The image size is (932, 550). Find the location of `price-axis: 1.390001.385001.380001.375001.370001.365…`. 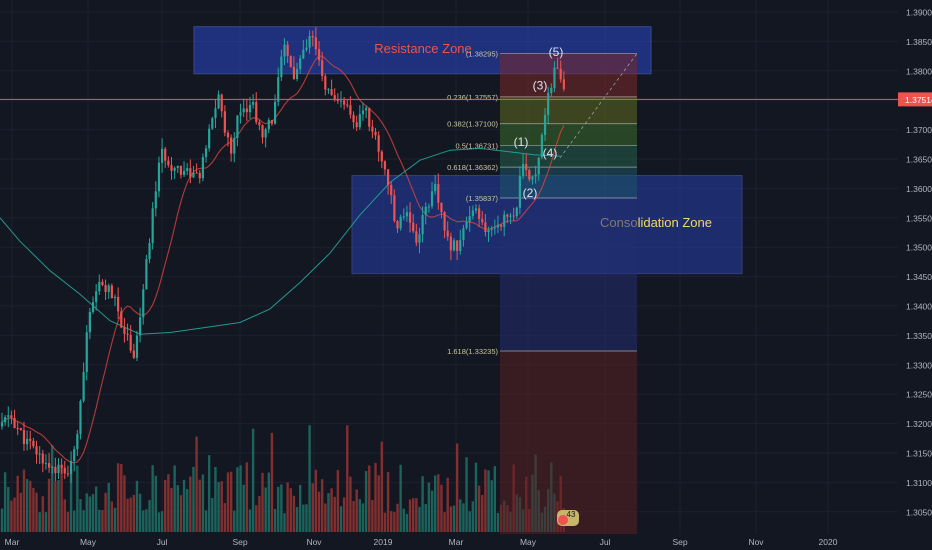

price-axis: 1.390001.385001.380001.375001.370001.365… is located at coordinates (915, 263).